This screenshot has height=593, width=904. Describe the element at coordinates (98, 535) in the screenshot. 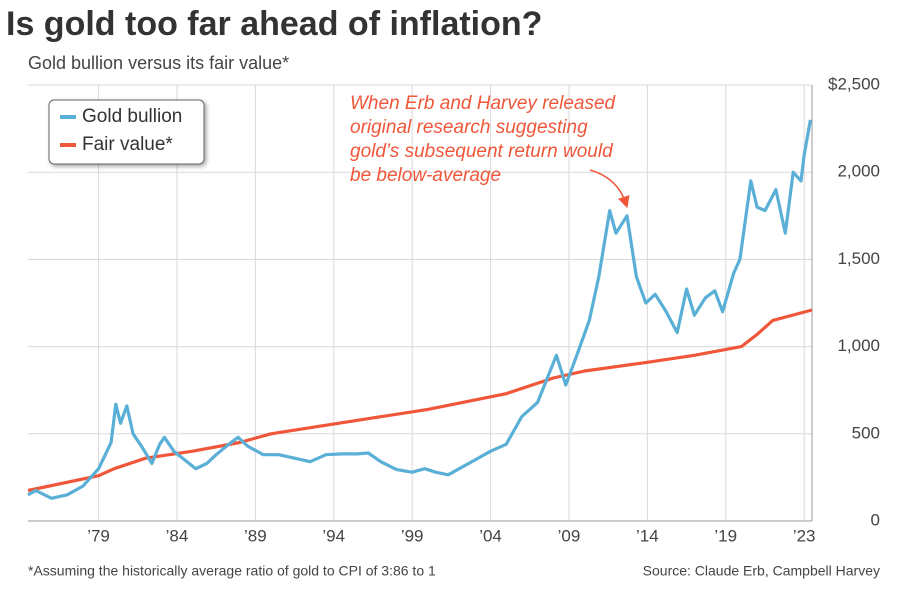

I see `x-tick-label: ’79` at that location.